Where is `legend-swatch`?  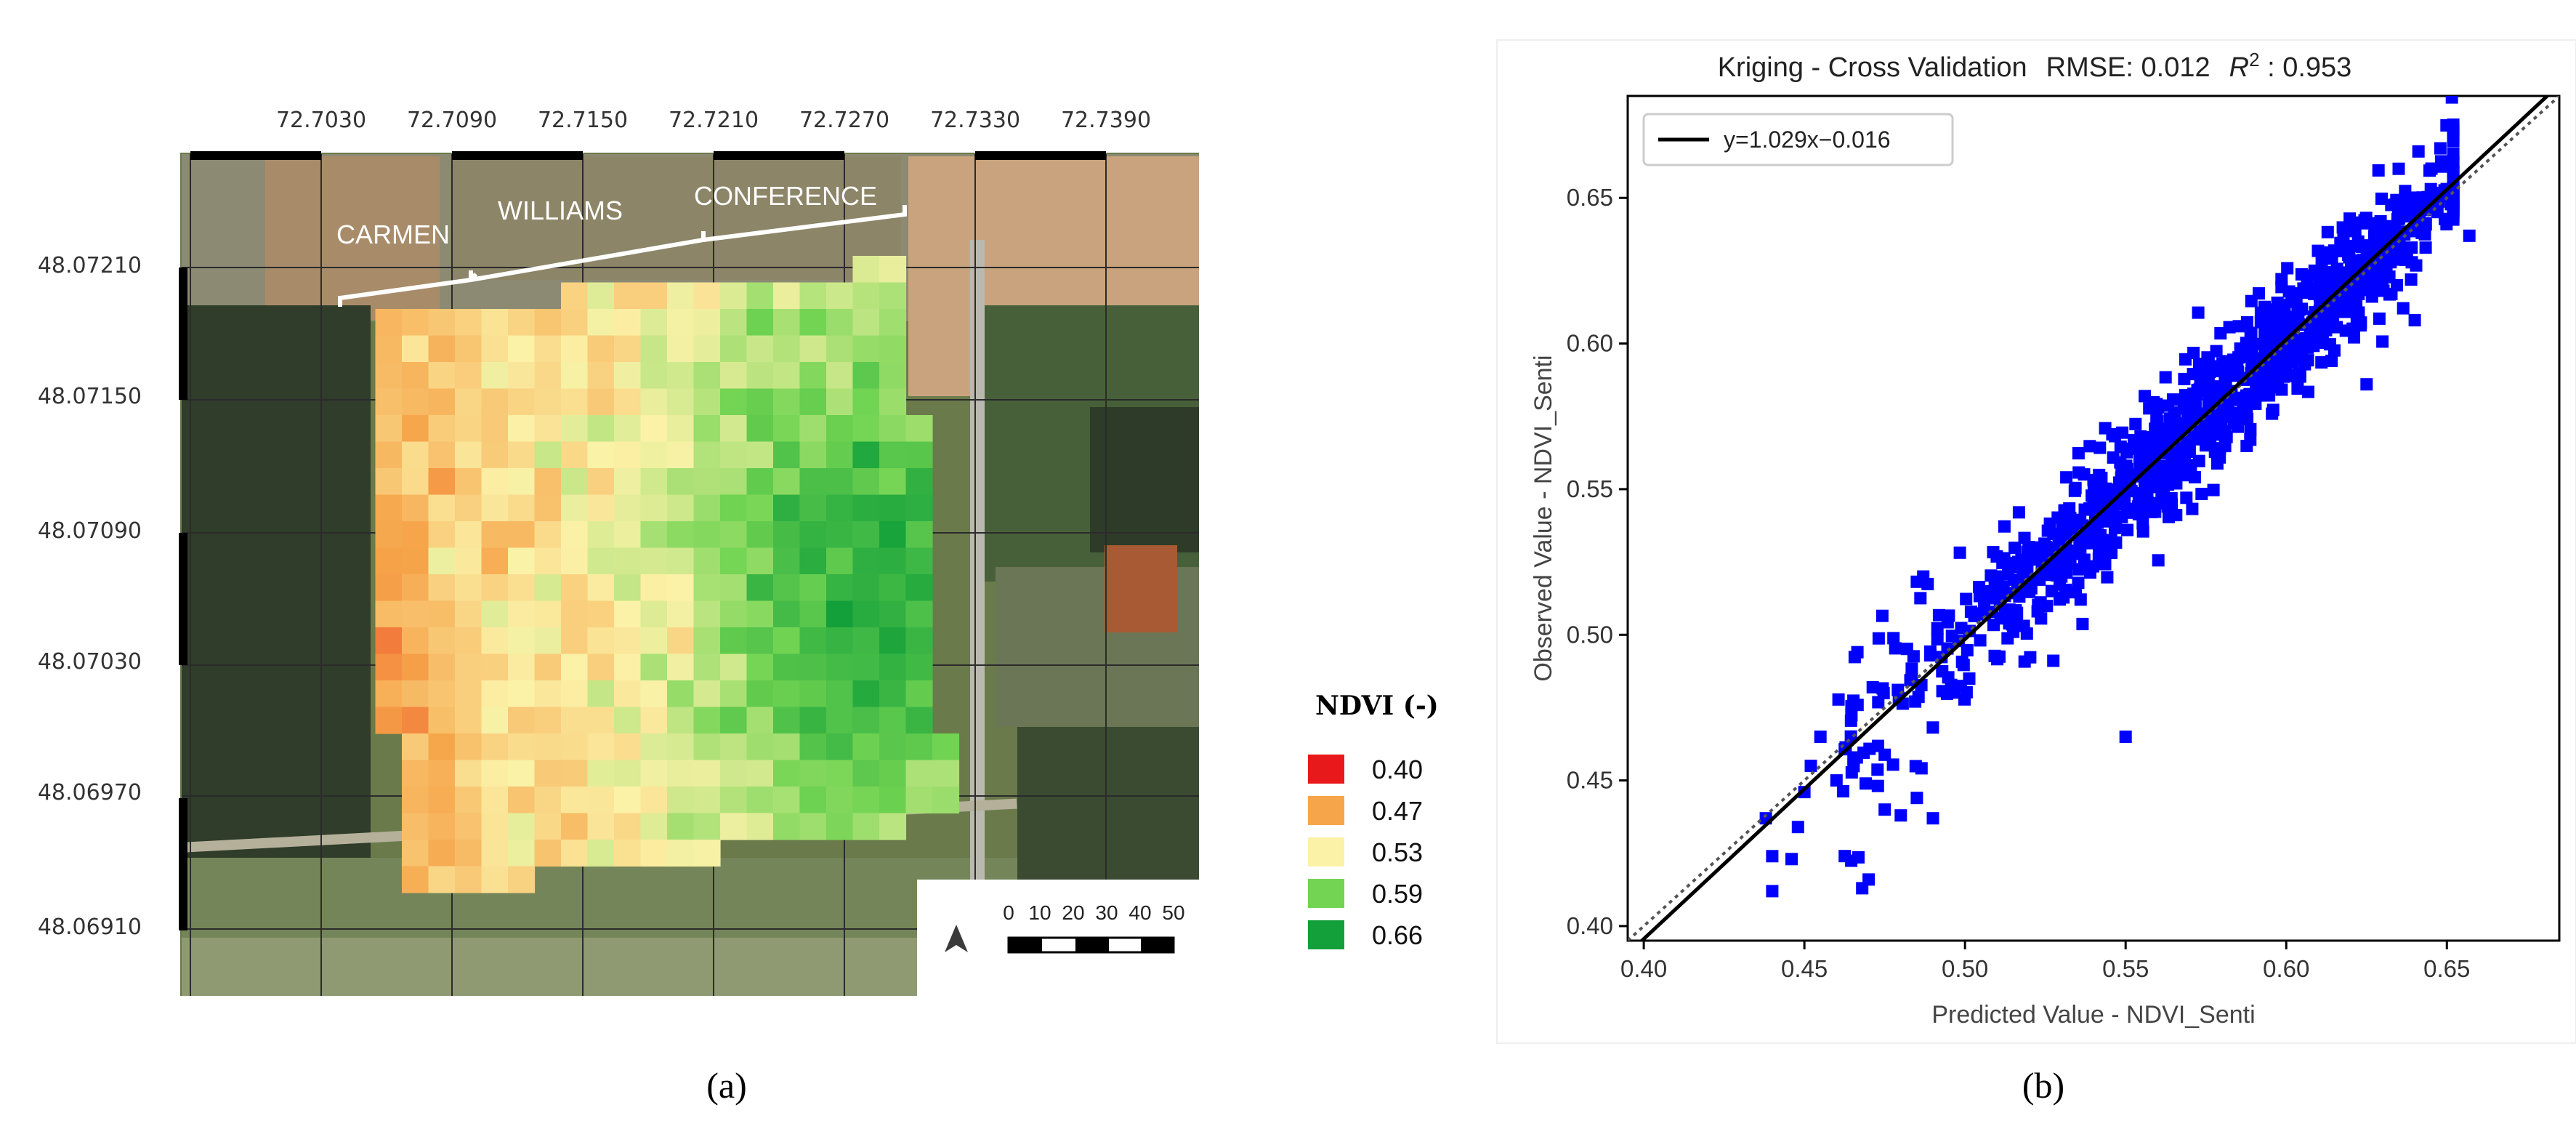 legend-swatch is located at coordinates (1326, 810).